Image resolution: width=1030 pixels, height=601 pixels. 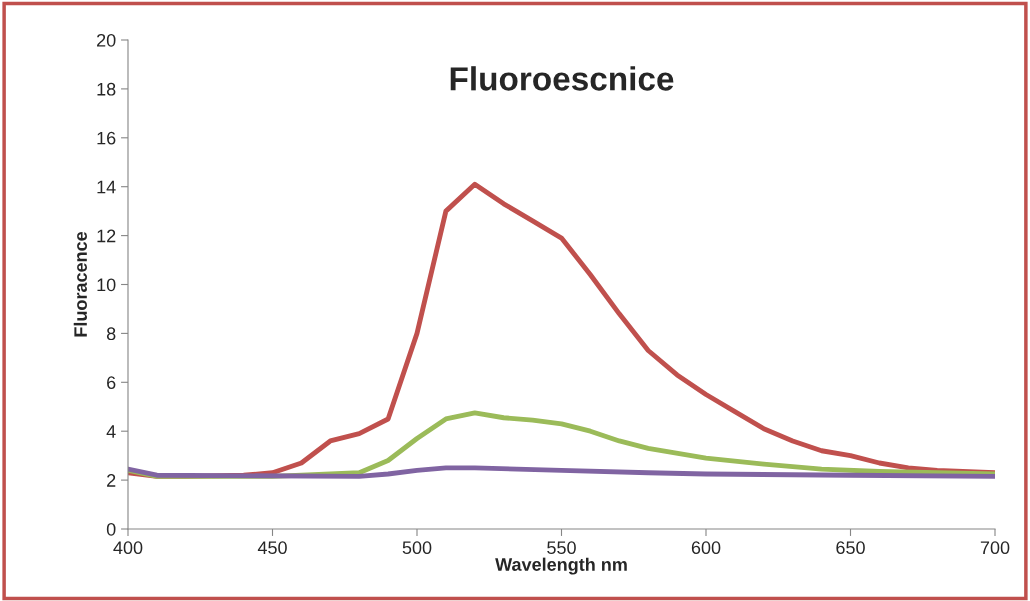 What do you see at coordinates (111, 334) in the screenshot?
I see `y-tick-label: 8` at bounding box center [111, 334].